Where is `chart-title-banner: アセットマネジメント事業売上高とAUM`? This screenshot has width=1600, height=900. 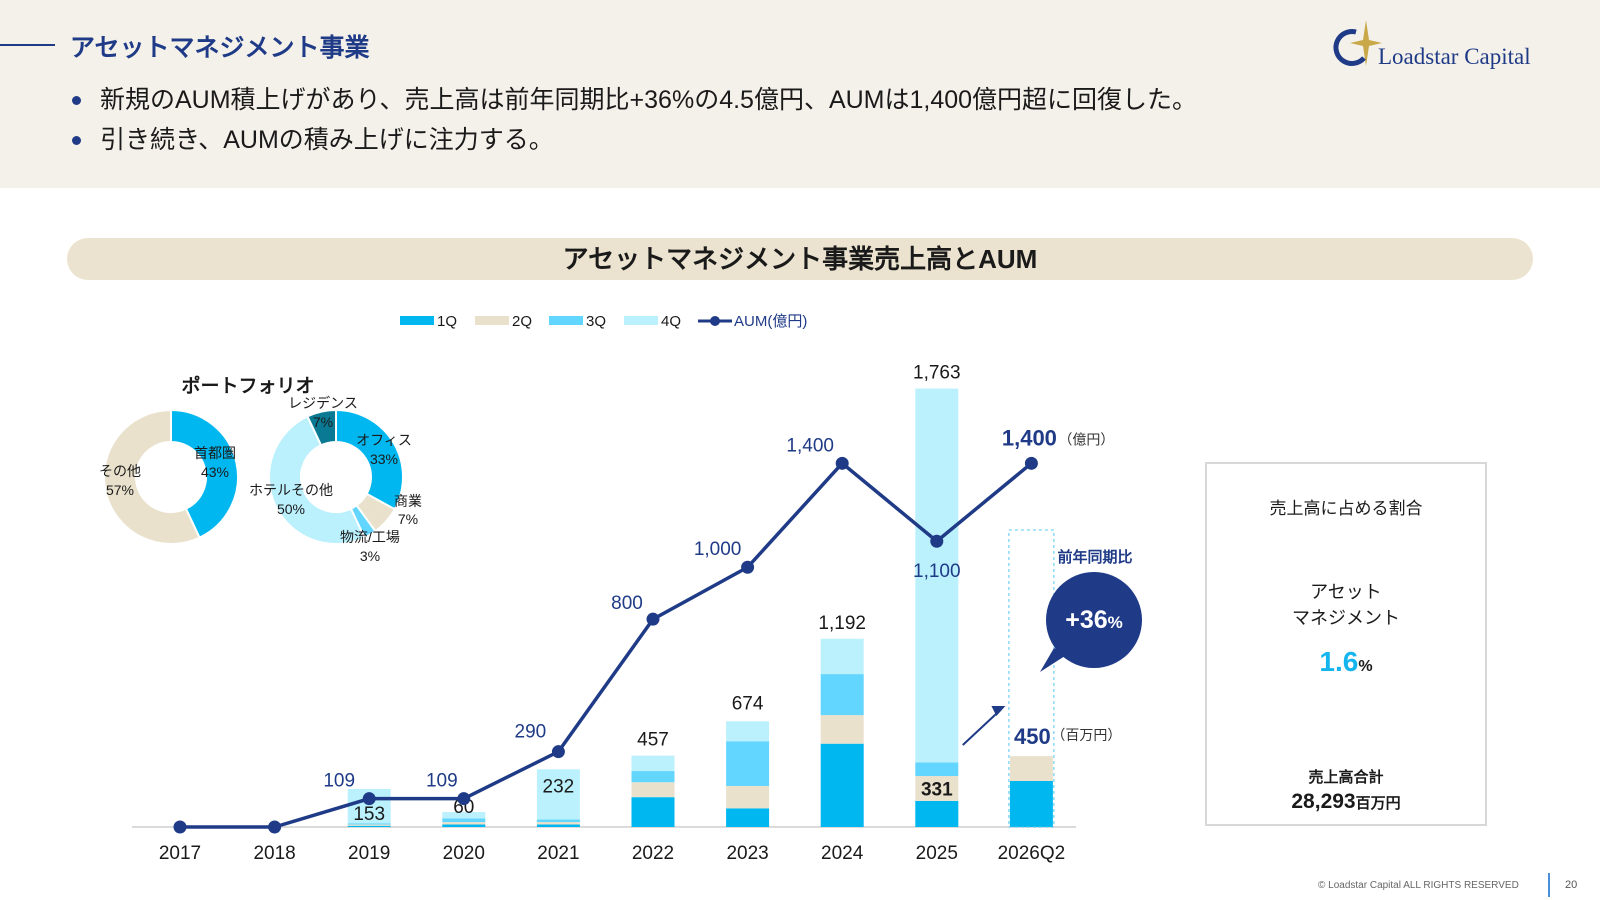
chart-title-banner: アセットマネジメント事業売上高とAUM is located at coordinates (800, 259).